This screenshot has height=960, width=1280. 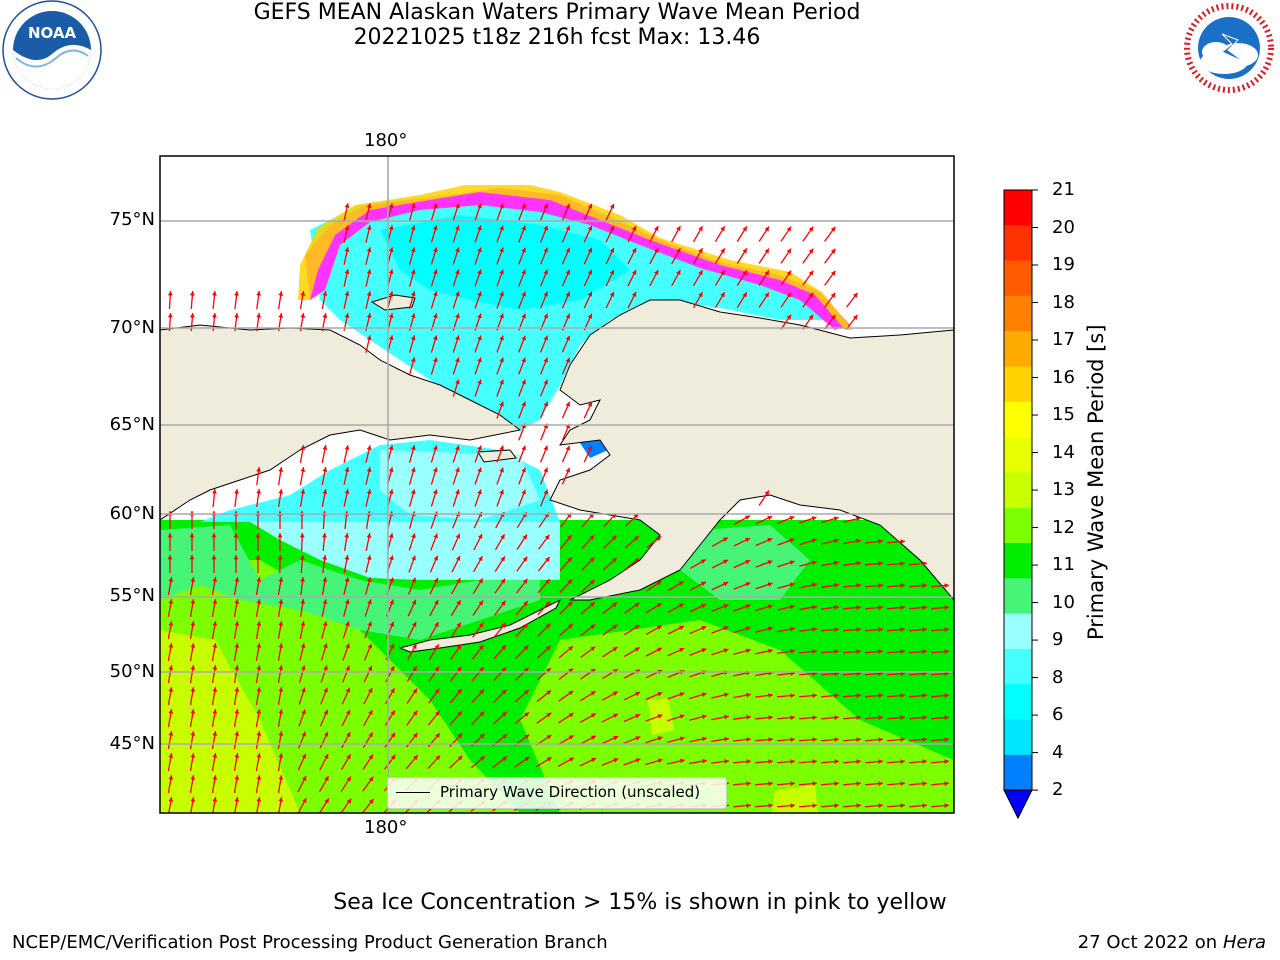 I want to click on colorbar-tick-label: 11, so click(x=1063, y=565).